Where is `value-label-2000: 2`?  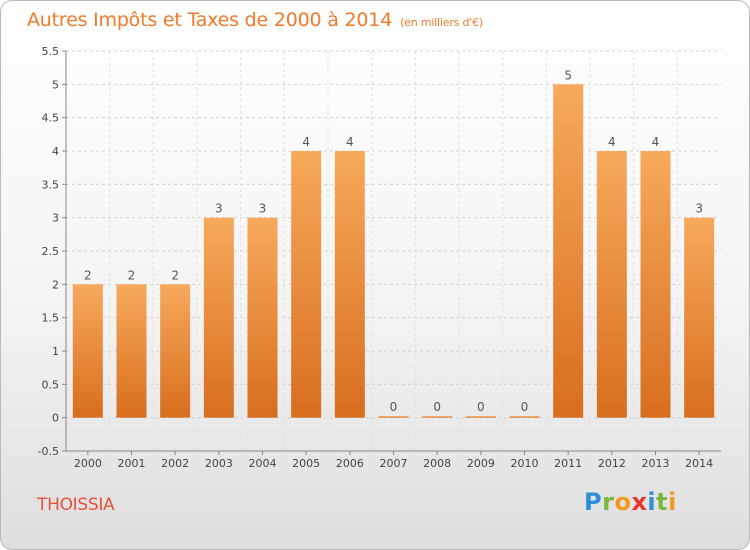 value-label-2000: 2 is located at coordinates (88, 275).